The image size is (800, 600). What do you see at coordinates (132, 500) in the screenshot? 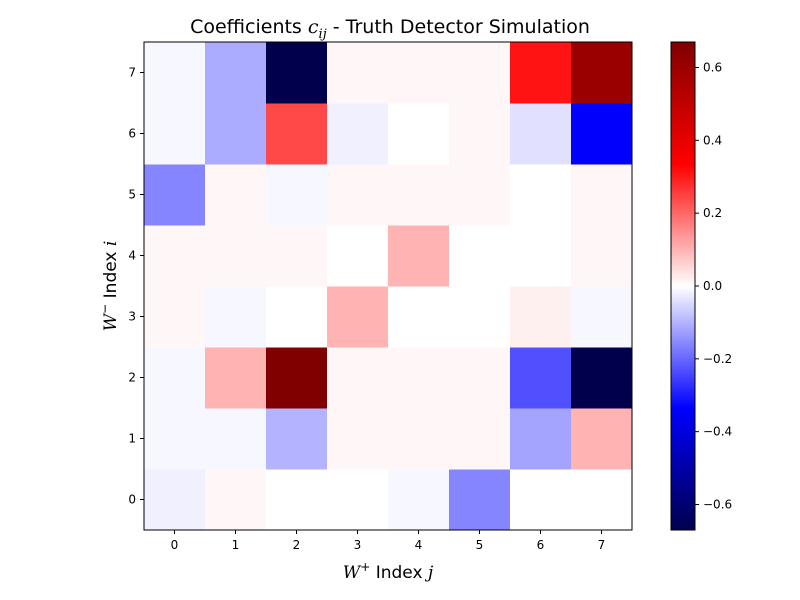
I see `y-tick-label: 0` at bounding box center [132, 500].